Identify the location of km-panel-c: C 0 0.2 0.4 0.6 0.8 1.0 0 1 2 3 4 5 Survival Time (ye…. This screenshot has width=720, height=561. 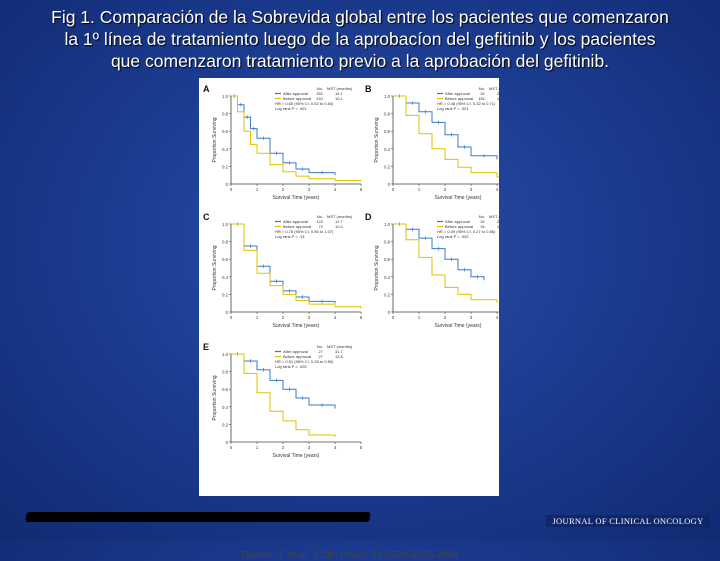
(283, 270).